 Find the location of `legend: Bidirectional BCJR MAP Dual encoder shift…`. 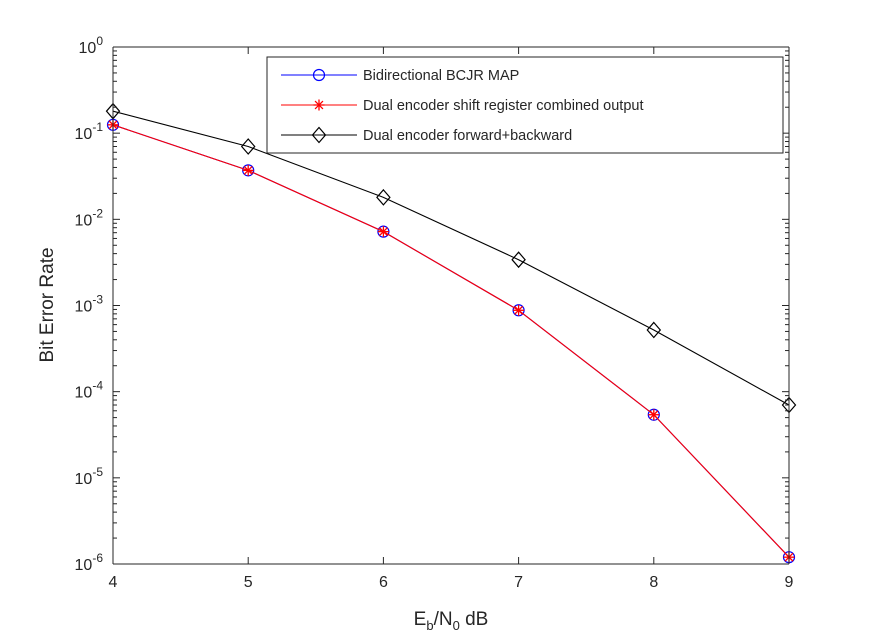

legend: Bidirectional BCJR MAP Dual encoder shift… is located at coordinates (525, 105).